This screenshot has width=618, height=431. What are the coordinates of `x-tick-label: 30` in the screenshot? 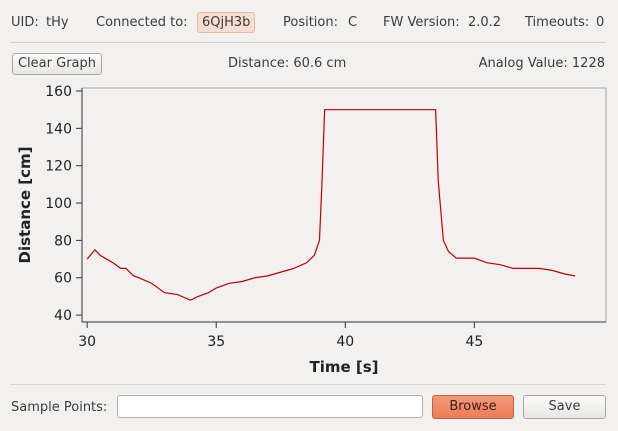 It's located at (87, 342).